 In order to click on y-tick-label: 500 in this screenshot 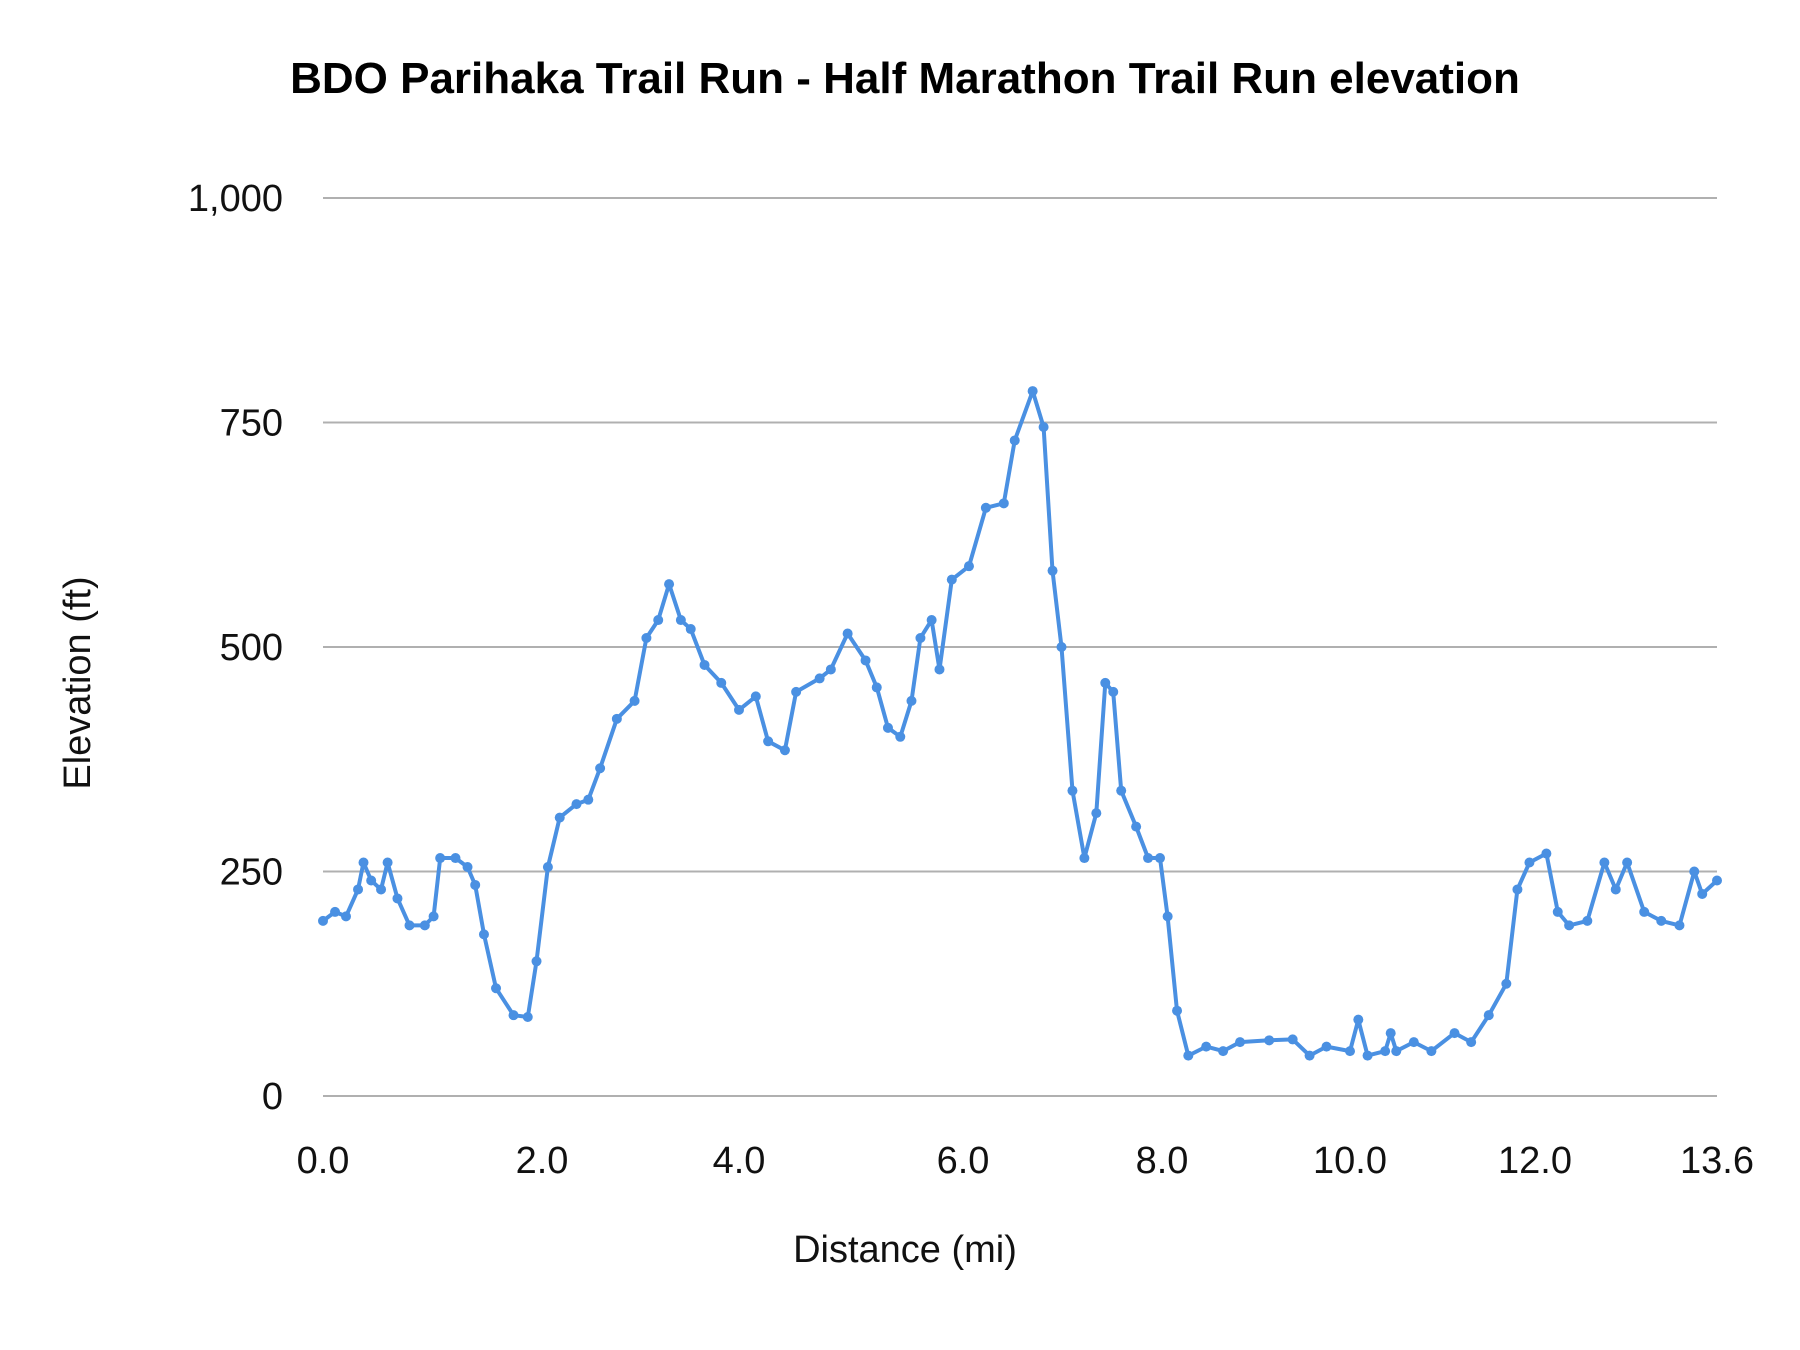, I will do `click(251, 648)`.